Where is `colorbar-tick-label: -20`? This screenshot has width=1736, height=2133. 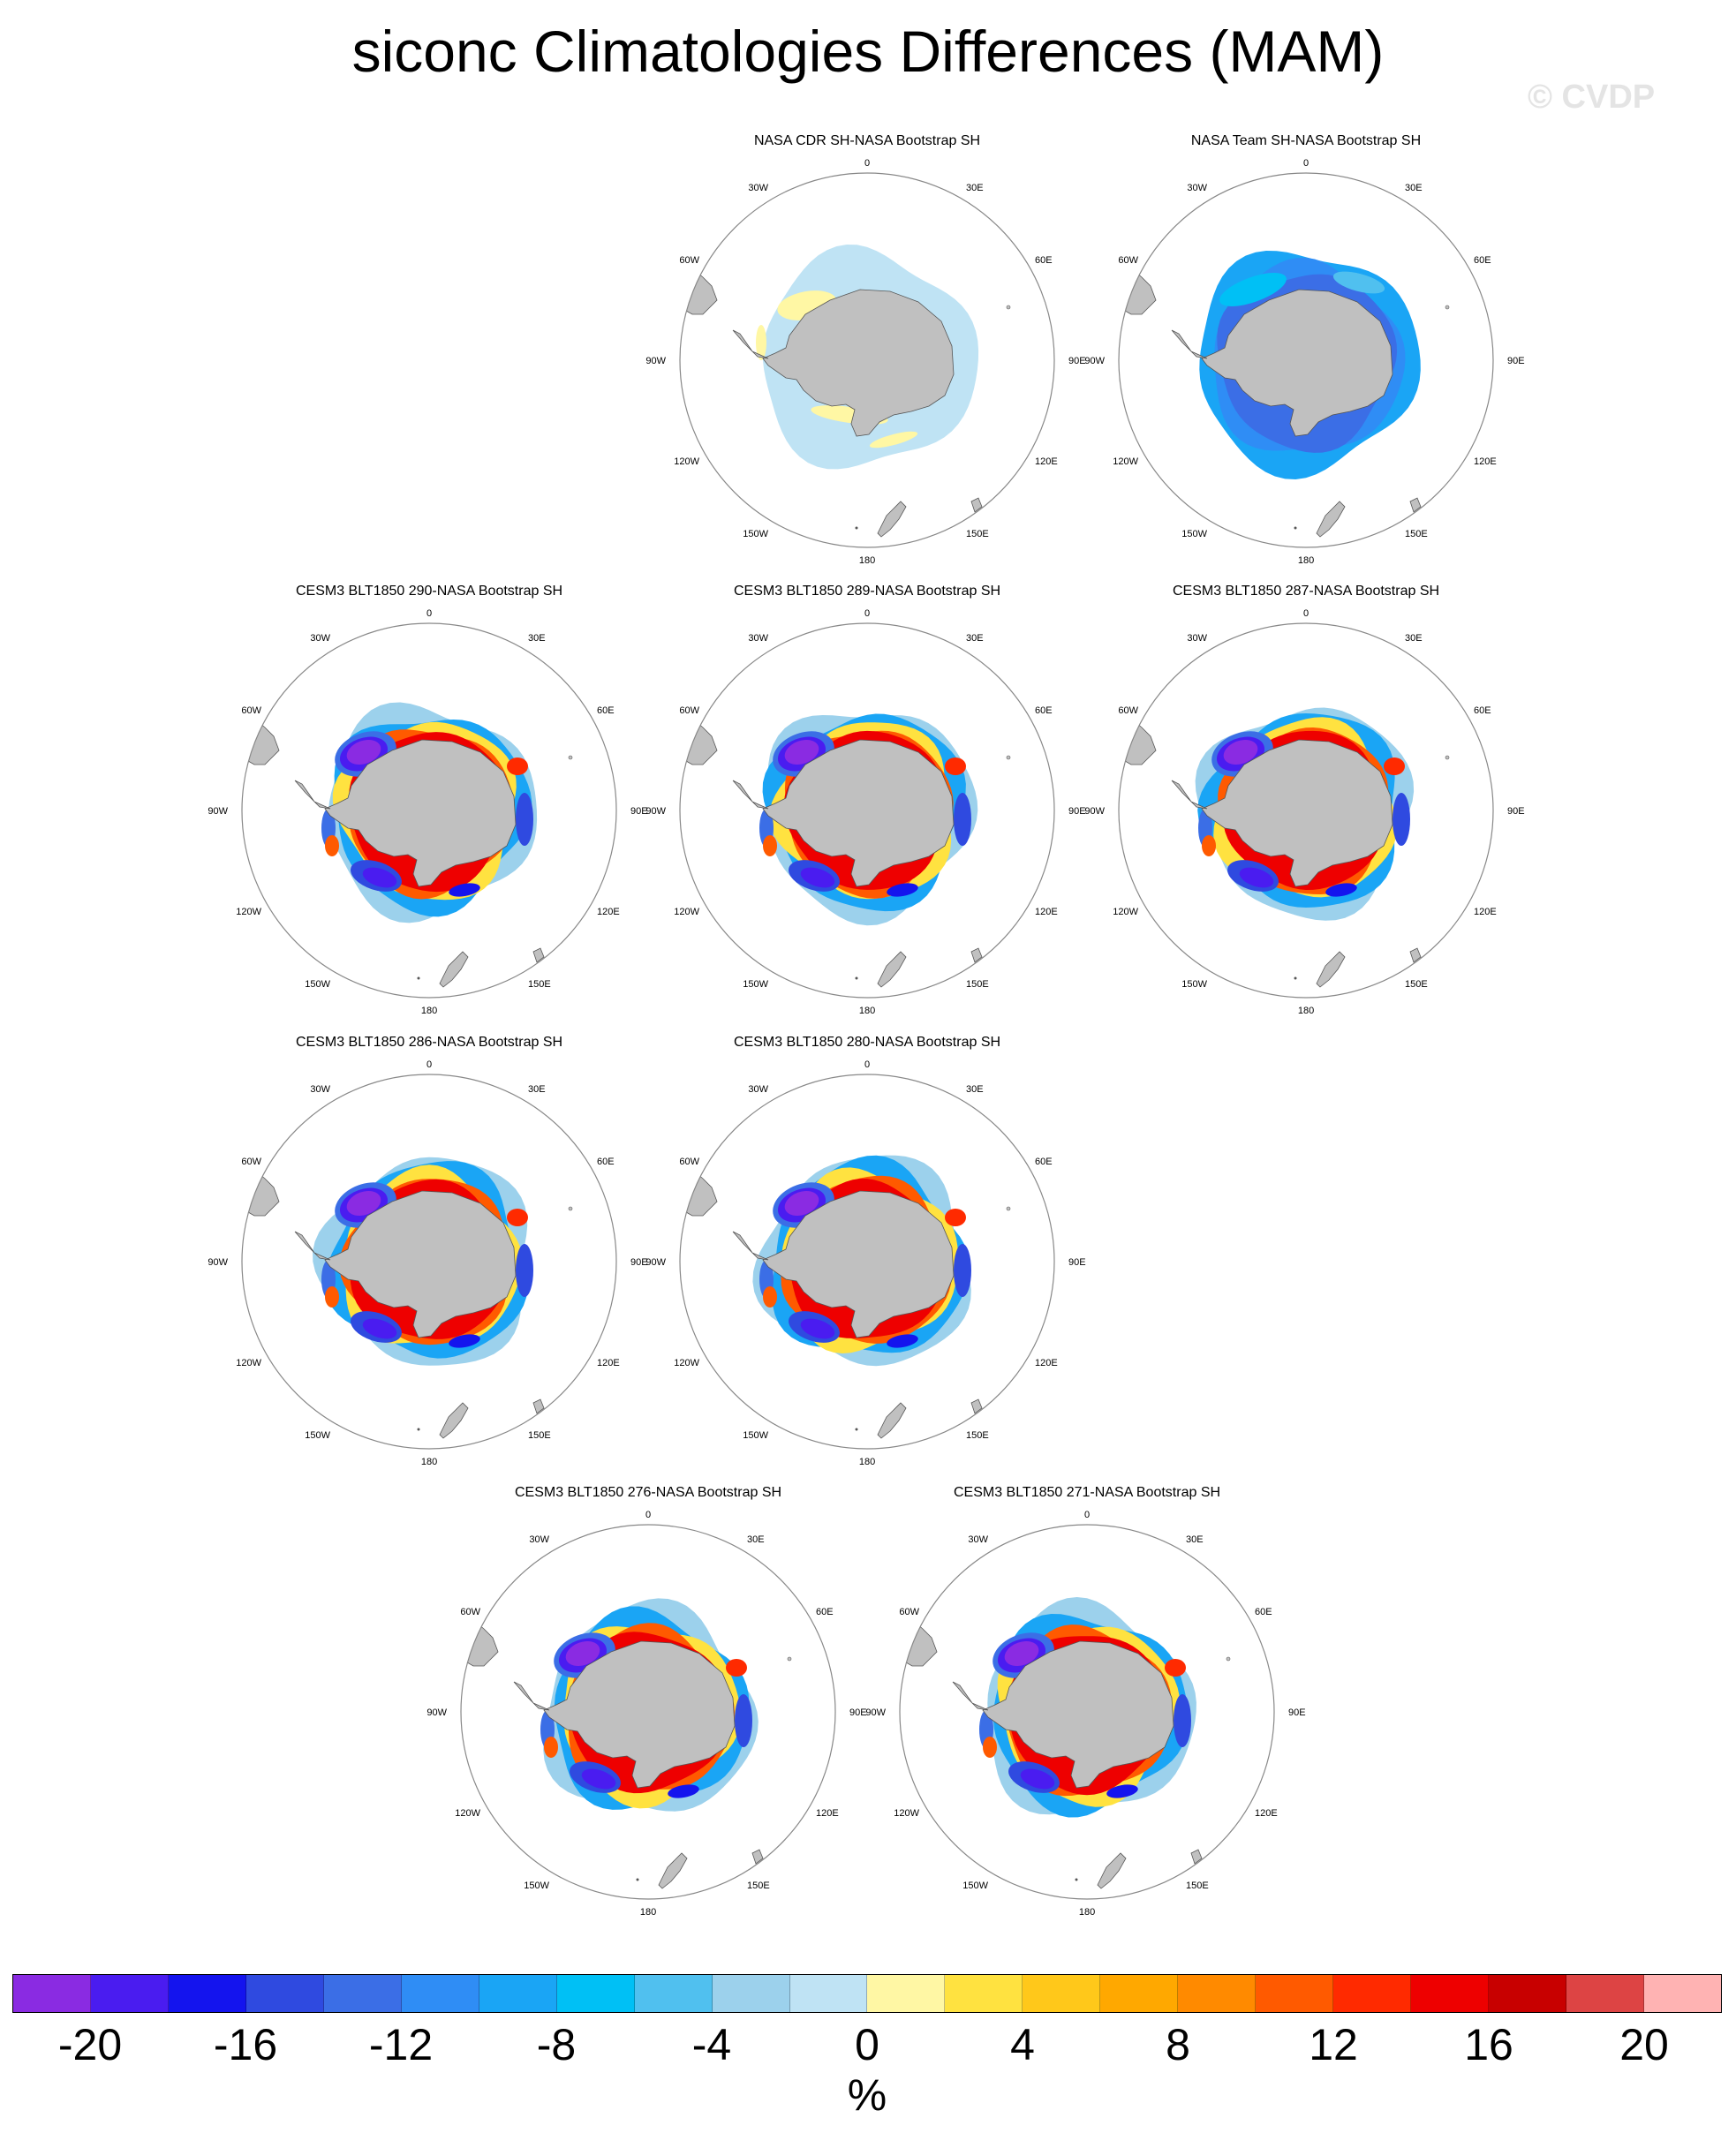
colorbar-tick-label: -20 is located at coordinates (90, 2045).